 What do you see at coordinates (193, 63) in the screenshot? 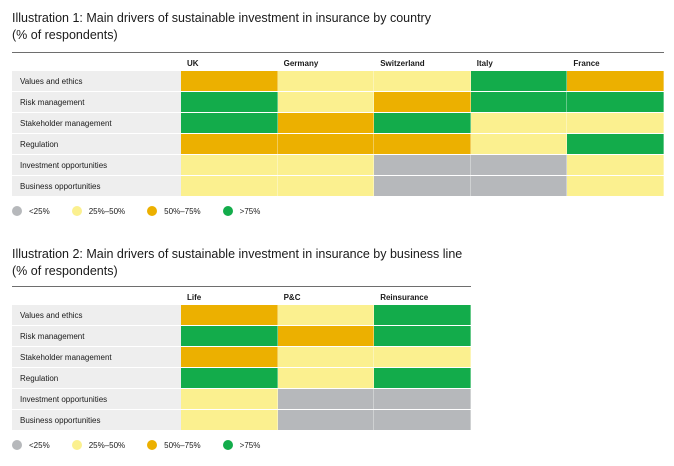
I see `column-header: UK` at bounding box center [193, 63].